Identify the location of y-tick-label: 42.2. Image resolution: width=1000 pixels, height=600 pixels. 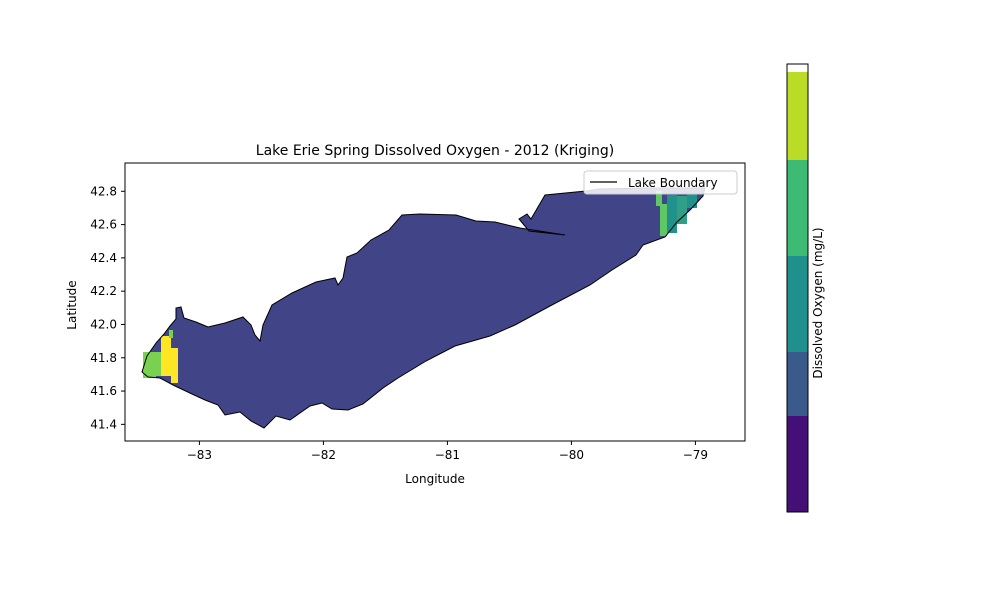
(103, 291).